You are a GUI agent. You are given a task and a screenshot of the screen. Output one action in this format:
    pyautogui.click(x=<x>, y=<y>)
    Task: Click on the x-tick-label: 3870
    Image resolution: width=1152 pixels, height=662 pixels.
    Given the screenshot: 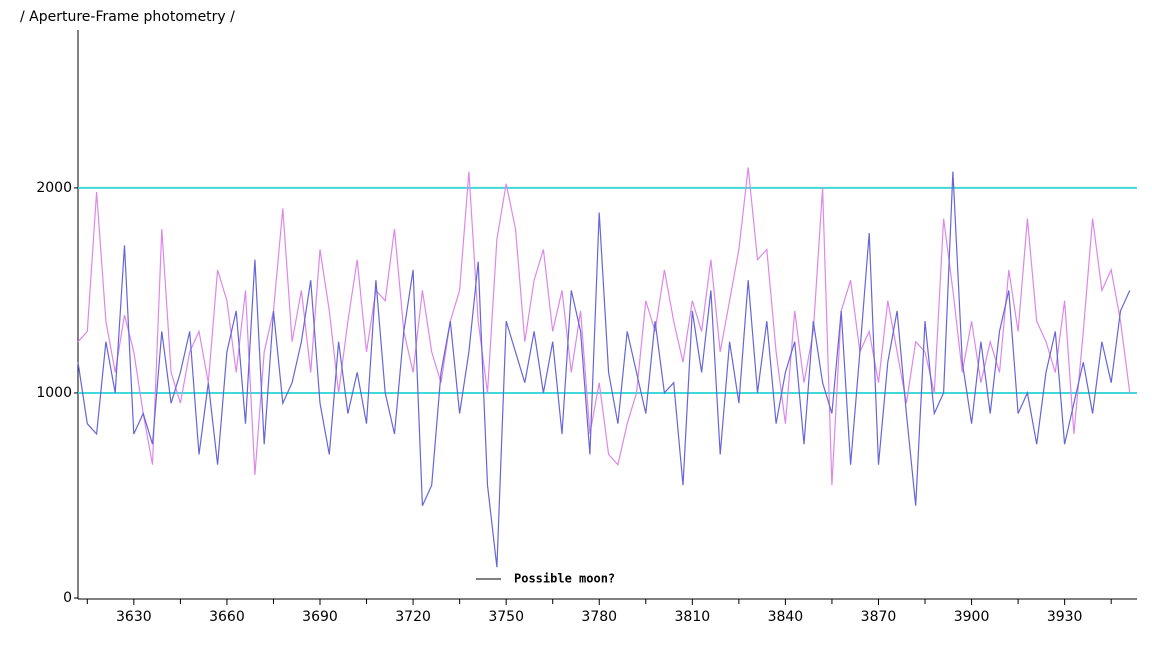 What is the action you would take?
    pyautogui.click(x=879, y=617)
    